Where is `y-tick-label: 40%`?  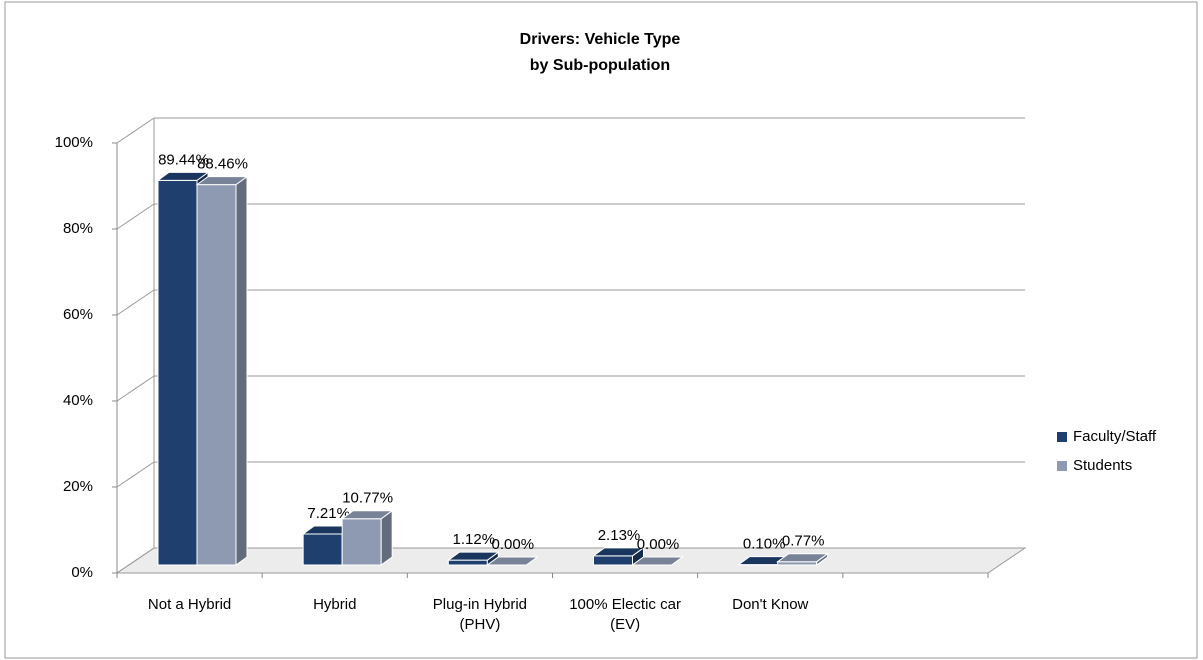 y-tick-label: 40% is located at coordinates (78, 400).